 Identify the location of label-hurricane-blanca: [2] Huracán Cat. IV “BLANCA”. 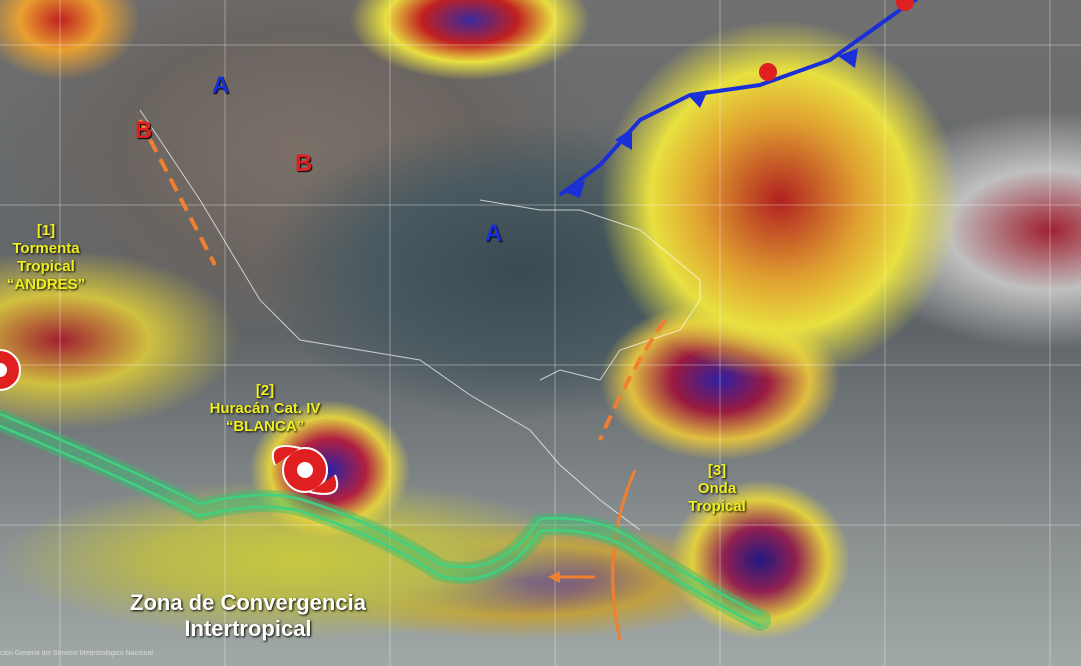
(265, 409).